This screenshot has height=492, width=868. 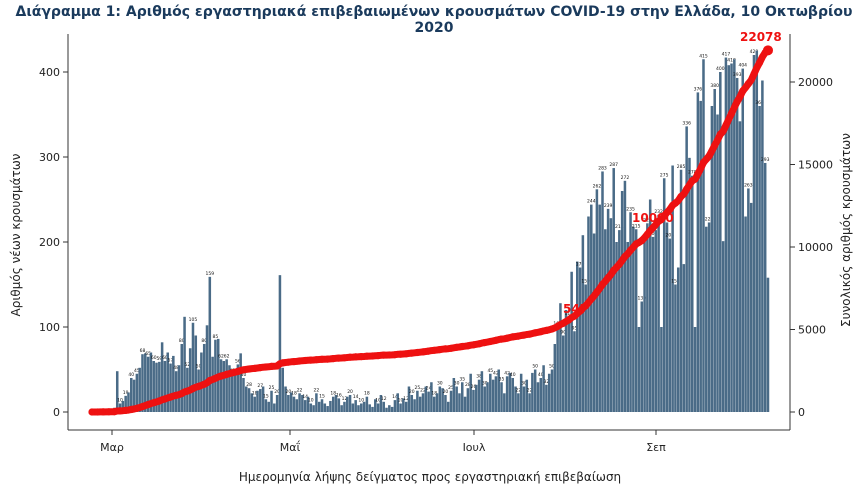 I want to click on bar-value-label: 18, so click(x=434, y=394).